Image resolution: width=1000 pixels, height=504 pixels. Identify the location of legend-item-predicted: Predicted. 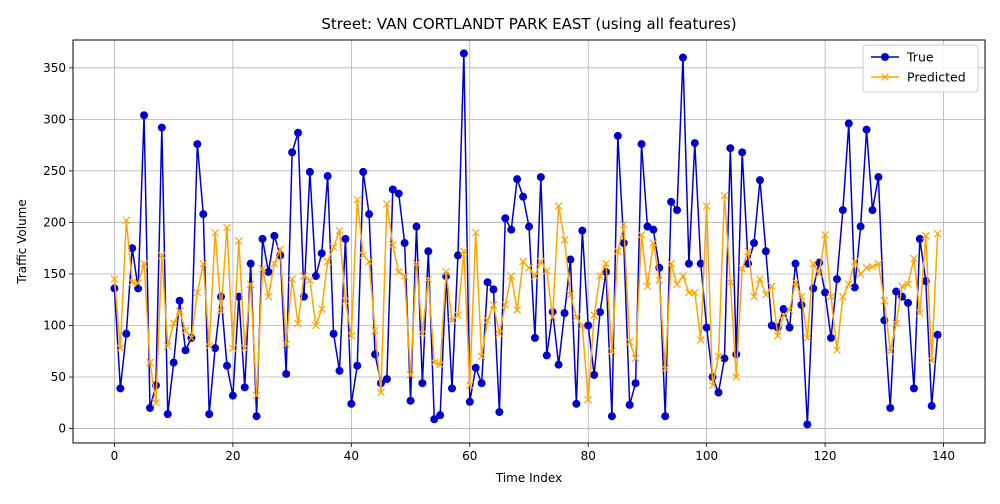
(918, 77).